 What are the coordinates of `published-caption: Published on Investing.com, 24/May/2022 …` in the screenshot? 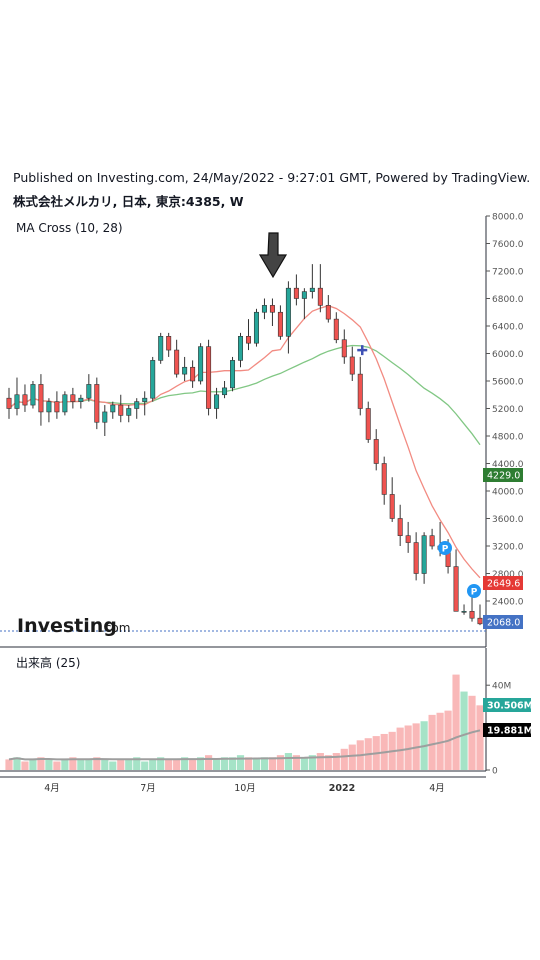 It's located at (272, 177).